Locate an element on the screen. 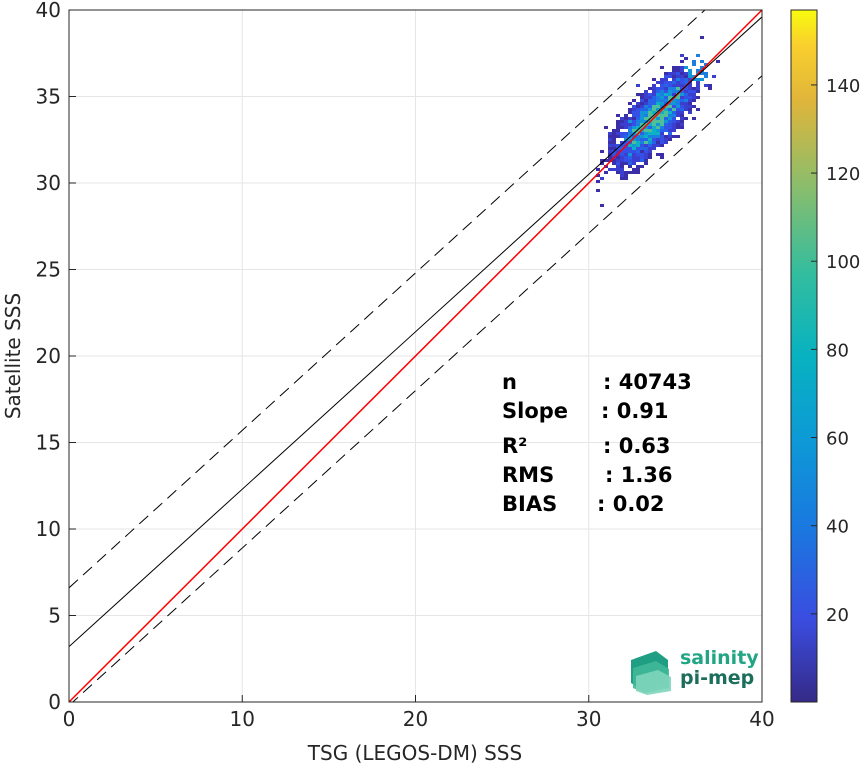  colorbar-tick-label: 20 is located at coordinates (837, 615).